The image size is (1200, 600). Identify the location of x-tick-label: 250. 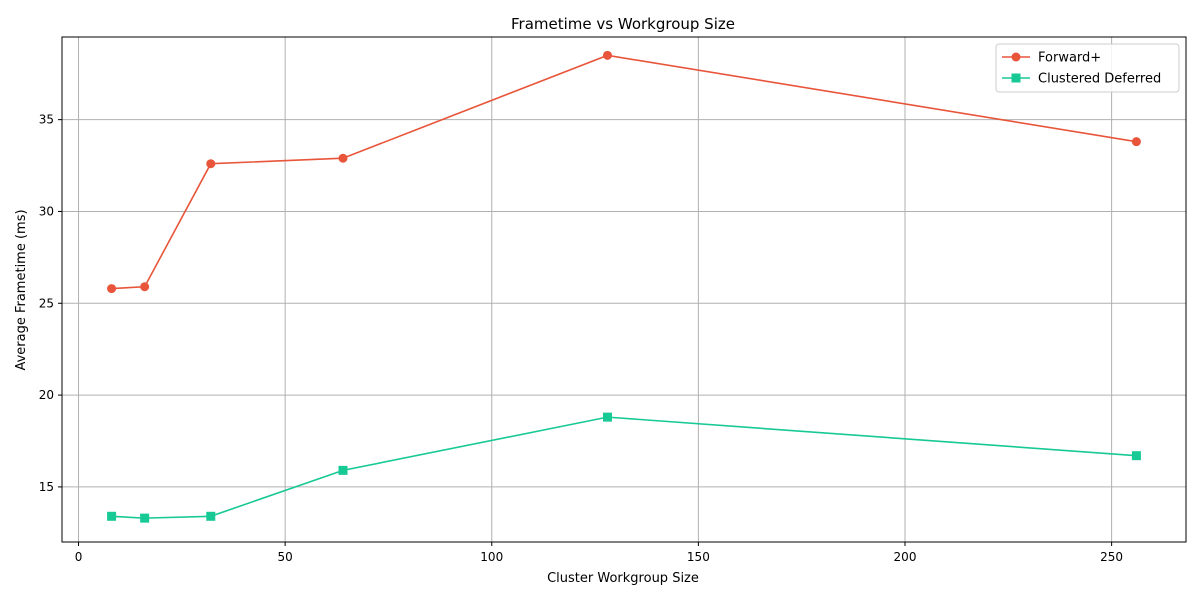
(1111, 557).